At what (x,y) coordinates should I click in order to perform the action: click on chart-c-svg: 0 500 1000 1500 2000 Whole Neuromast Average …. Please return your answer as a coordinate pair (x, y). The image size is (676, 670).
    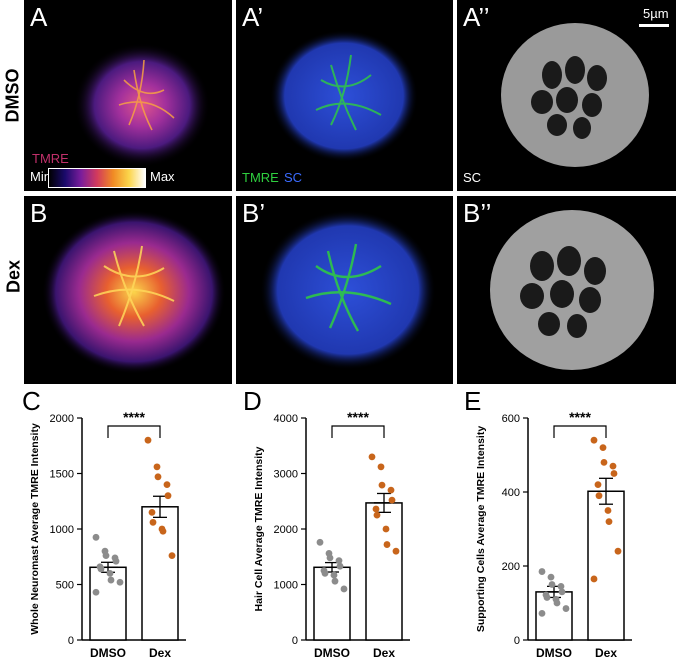
    Looking at the image, I should click on (107, 534).